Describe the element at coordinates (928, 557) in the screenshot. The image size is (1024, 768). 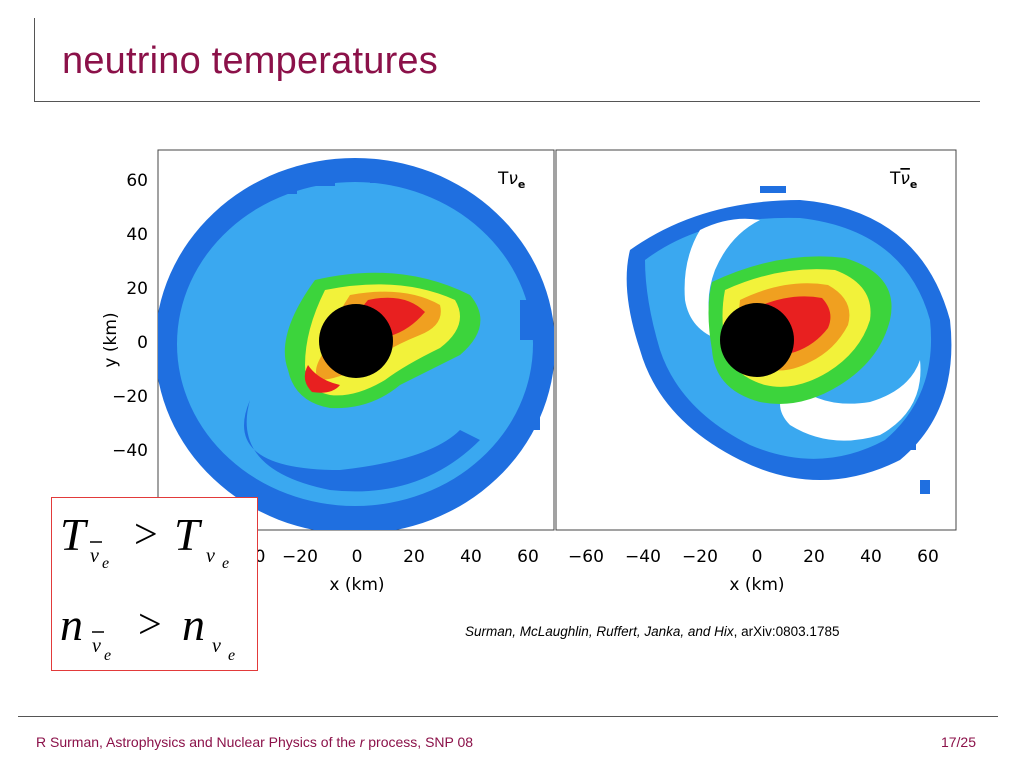
I see `right-x-tick: 60` at that location.